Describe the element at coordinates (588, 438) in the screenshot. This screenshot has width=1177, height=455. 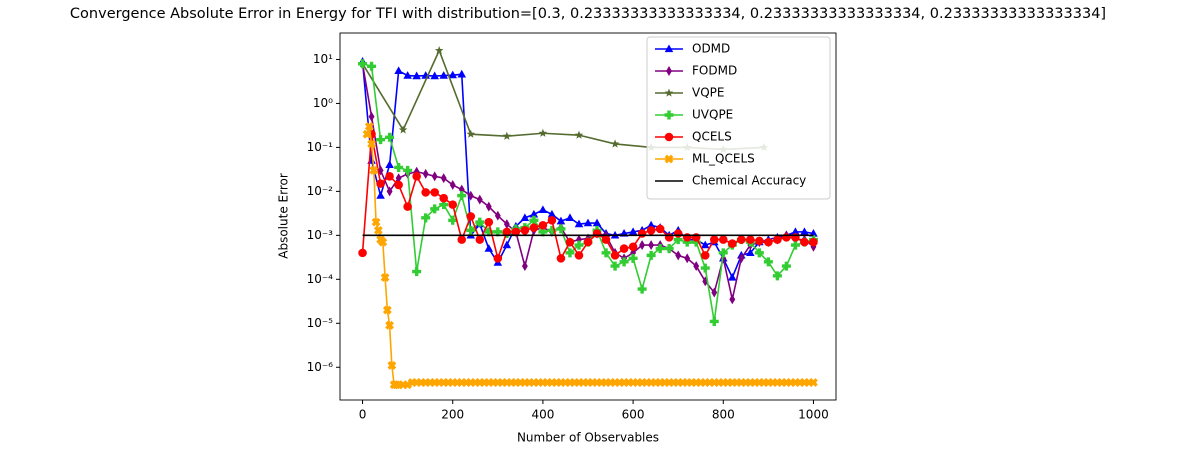
I see `x-axis-label: Number of Observables` at that location.